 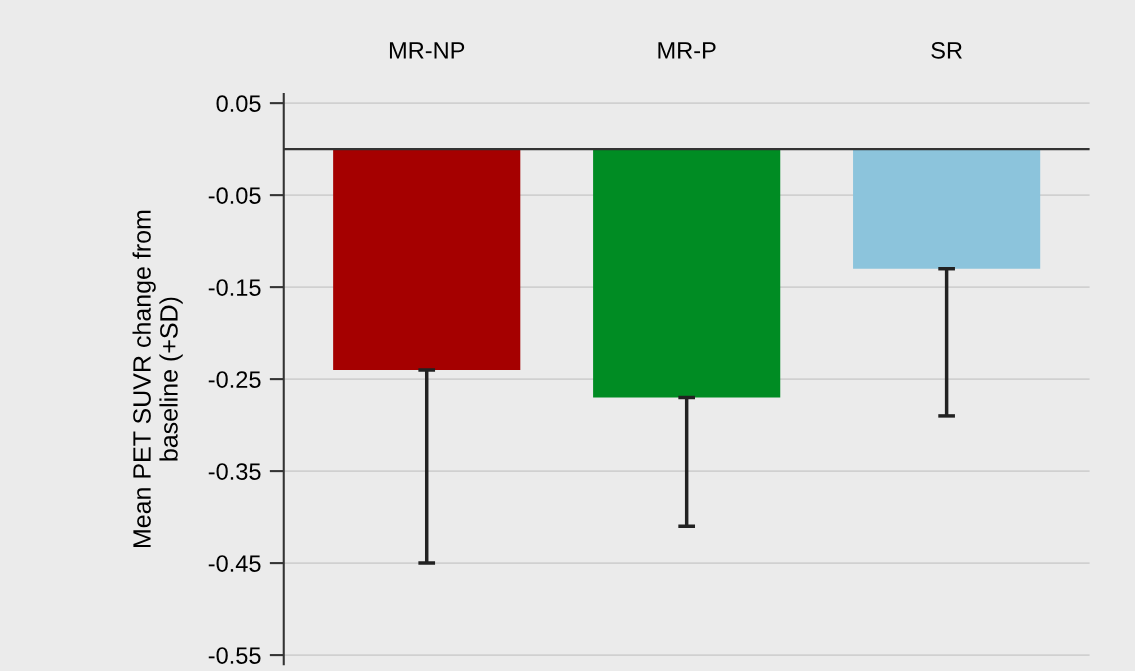 I want to click on y-axis-title: Mean PET SUVR change from baseline (+SD), so click(x=157, y=379).